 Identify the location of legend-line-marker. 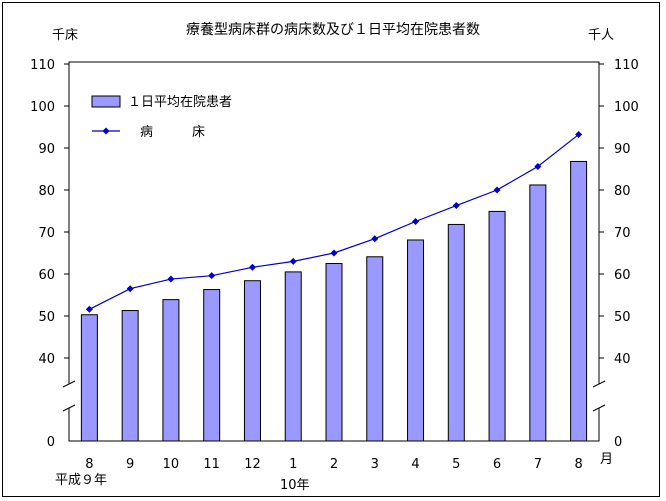
(106, 131).